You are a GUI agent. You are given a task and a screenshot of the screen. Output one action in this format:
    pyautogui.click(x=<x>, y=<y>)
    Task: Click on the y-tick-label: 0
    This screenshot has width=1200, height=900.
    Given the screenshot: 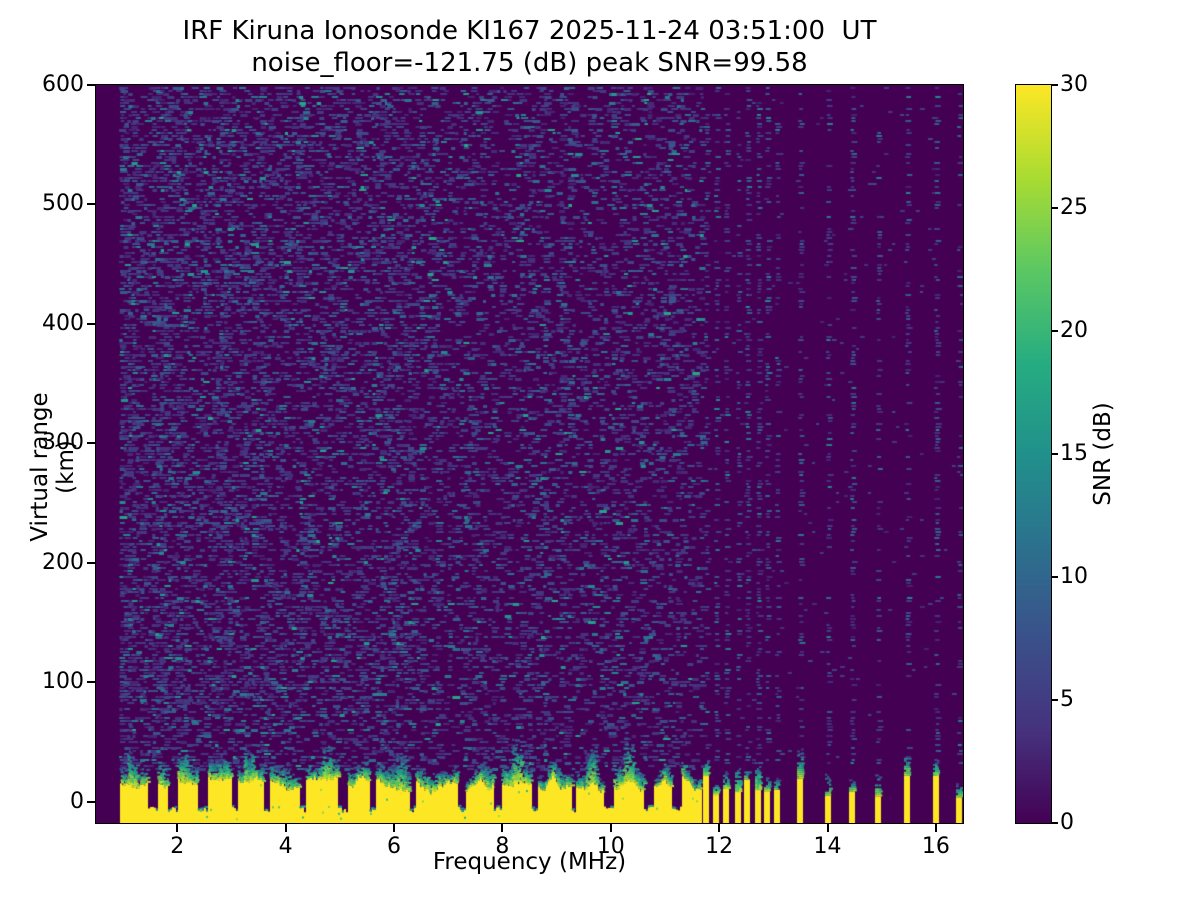 What is the action you would take?
    pyautogui.click(x=77, y=801)
    